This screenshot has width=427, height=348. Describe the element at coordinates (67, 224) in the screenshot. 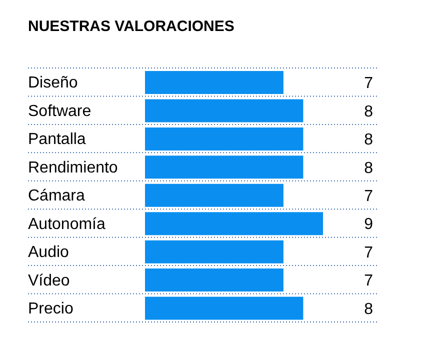

I see `y-tick-label: Autonomía` at that location.